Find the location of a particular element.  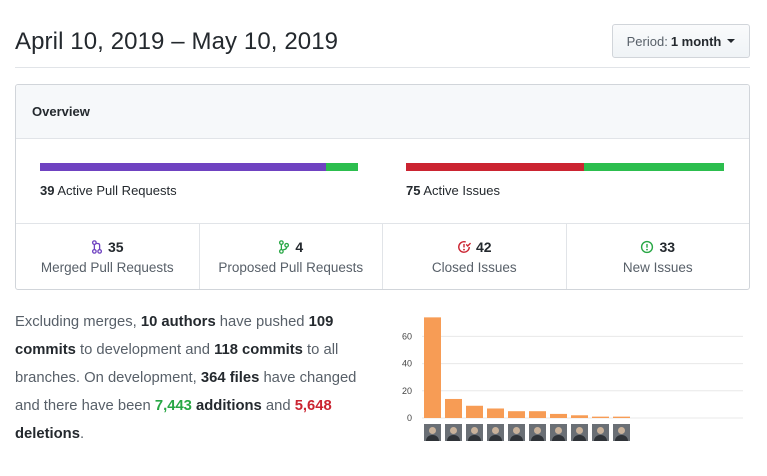

stat-proposed-pull-requests: 4 Proposed Pull Requests is located at coordinates (291, 256).